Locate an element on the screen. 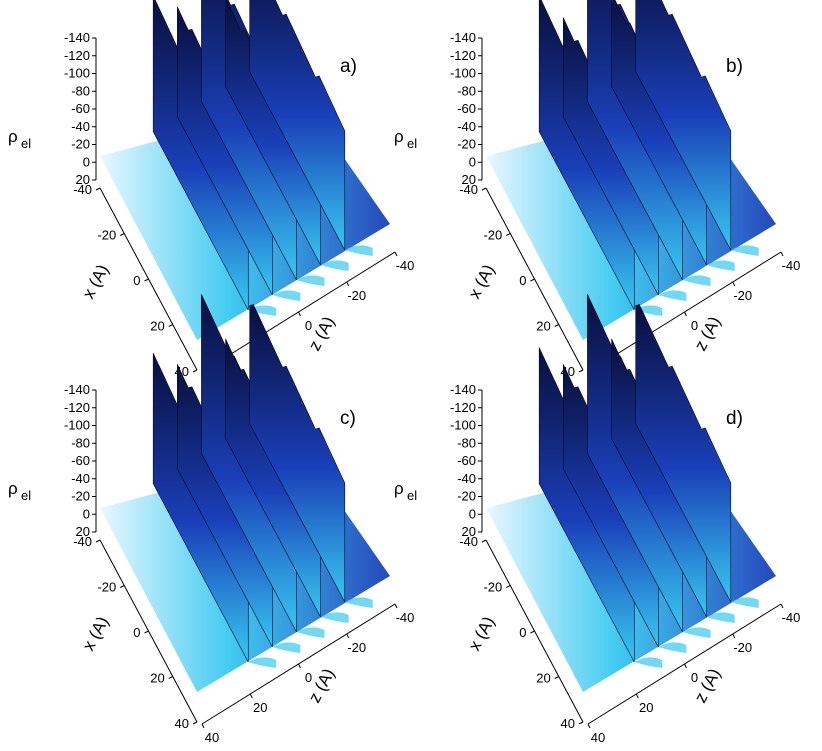 The image size is (822, 751). rho-tick-label: -140 is located at coordinates (77, 37).